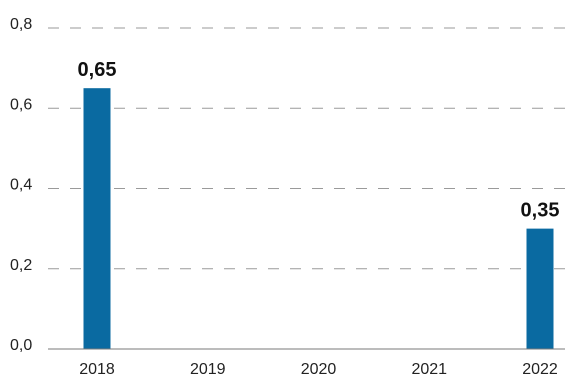  I want to click on y-tick-label: 0,0, so click(21, 345).